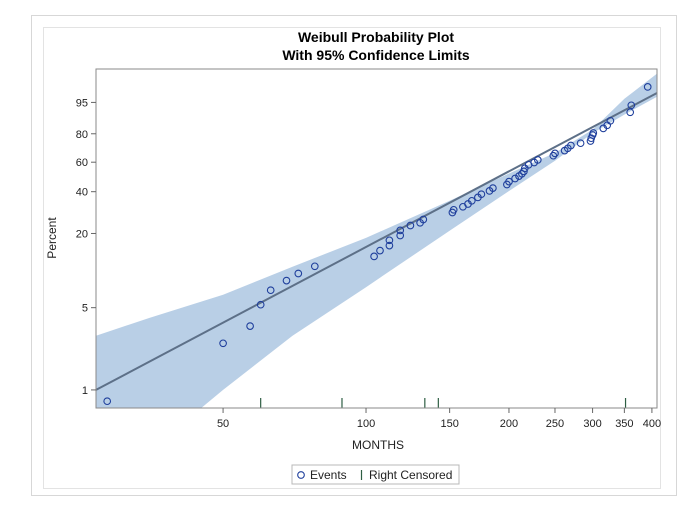 The width and height of the screenshot is (697, 506). What do you see at coordinates (410, 475) in the screenshot?
I see `legend-censored-label: Right Censored` at bounding box center [410, 475].